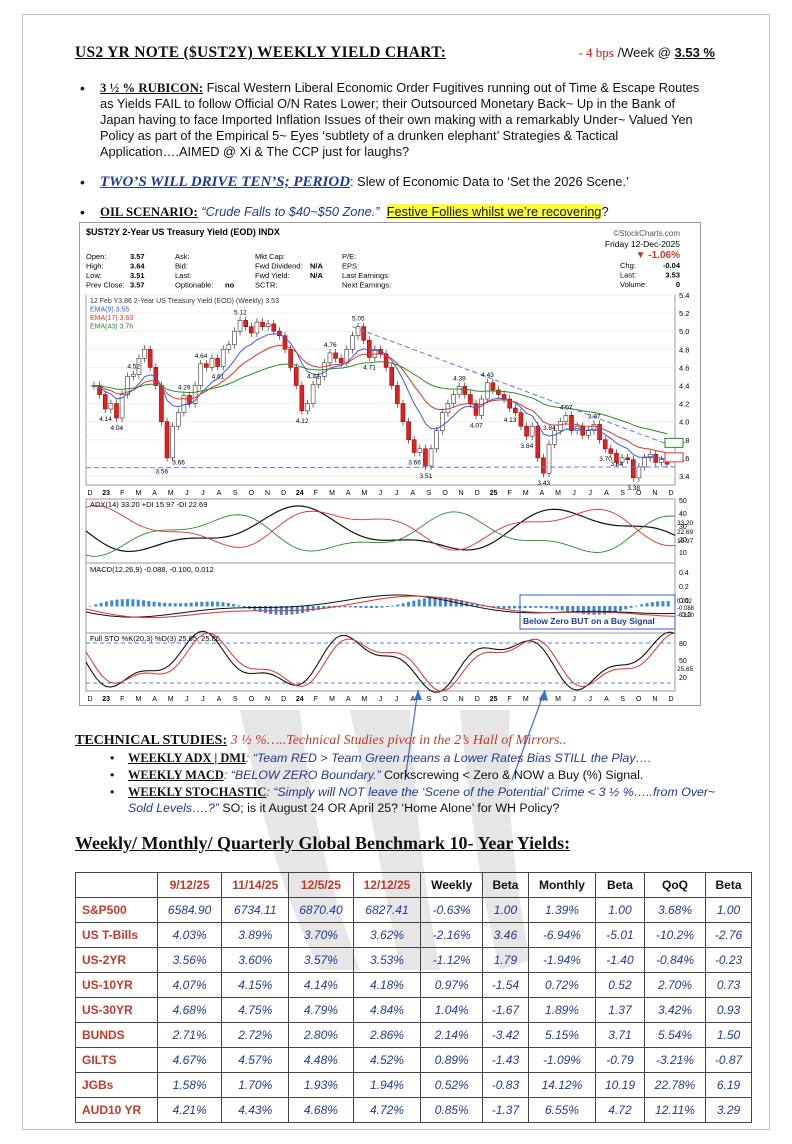  What do you see at coordinates (190, 1010) in the screenshot?
I see `table-cell: 4.68%` at bounding box center [190, 1010].